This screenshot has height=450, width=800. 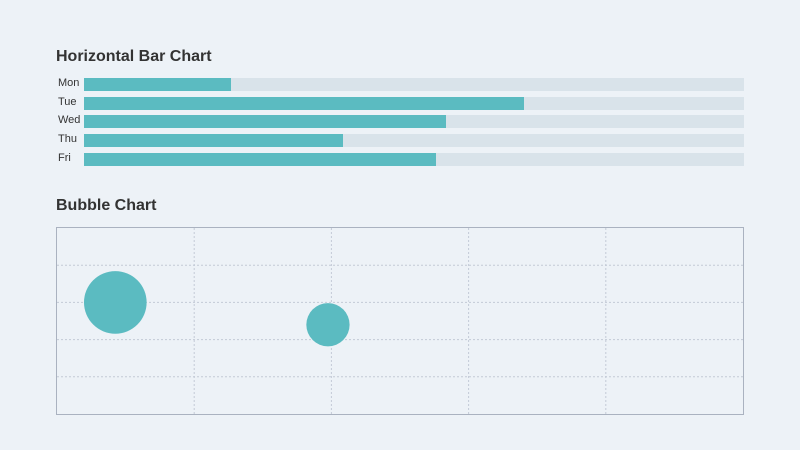 I want to click on bar-row-fri: Fri, so click(x=400, y=158).